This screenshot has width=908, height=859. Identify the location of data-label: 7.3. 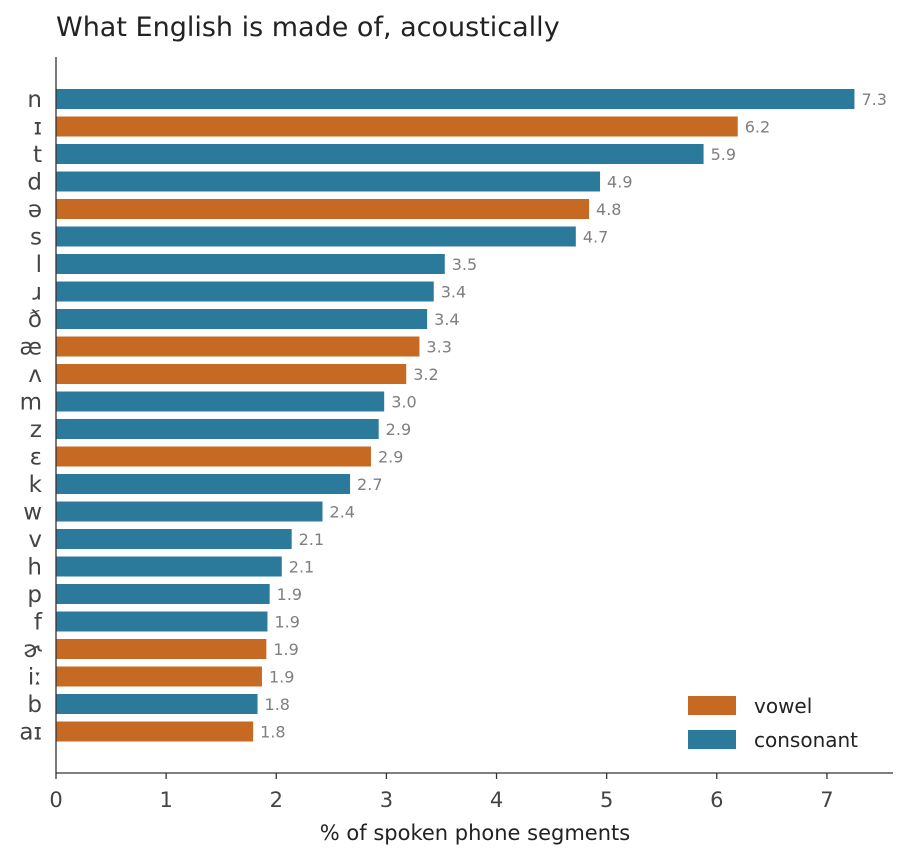
(873, 99).